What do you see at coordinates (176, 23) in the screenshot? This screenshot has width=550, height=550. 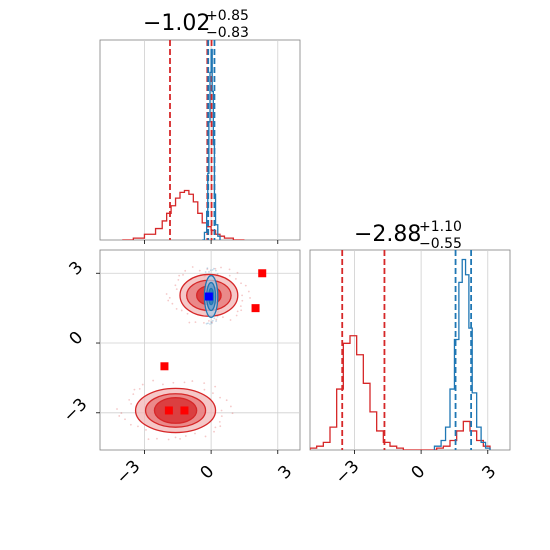 I see `title-value: −1.02` at bounding box center [176, 23].